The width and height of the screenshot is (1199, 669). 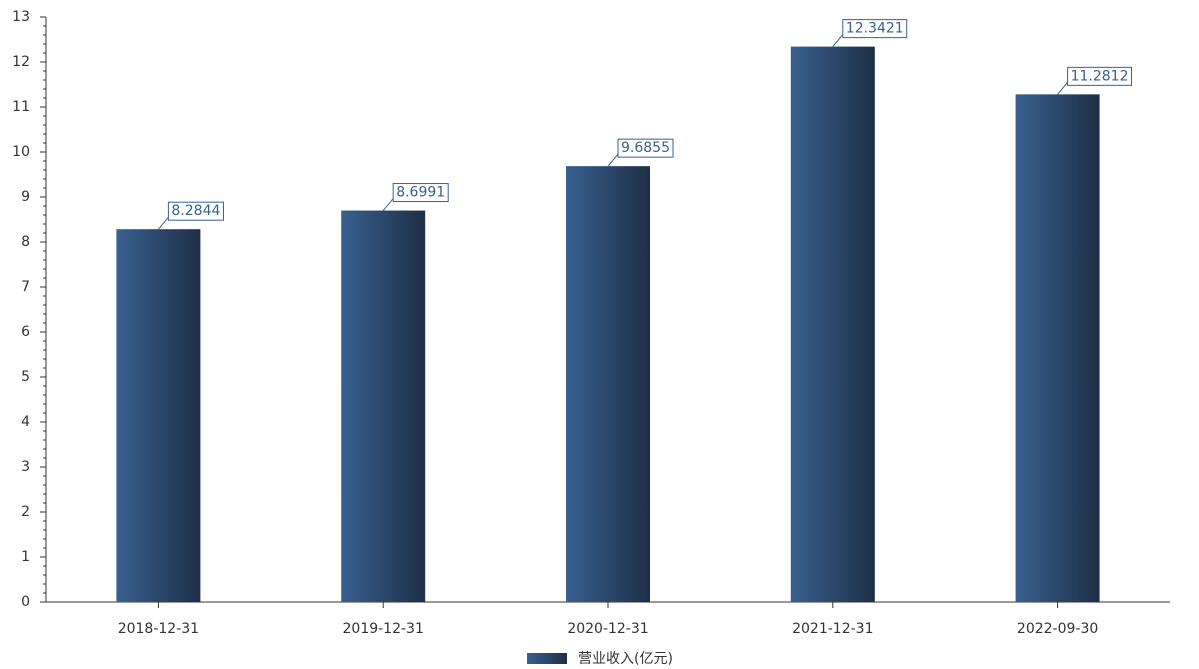 What do you see at coordinates (25, 422) in the screenshot?
I see `y-tick-label: 4` at bounding box center [25, 422].